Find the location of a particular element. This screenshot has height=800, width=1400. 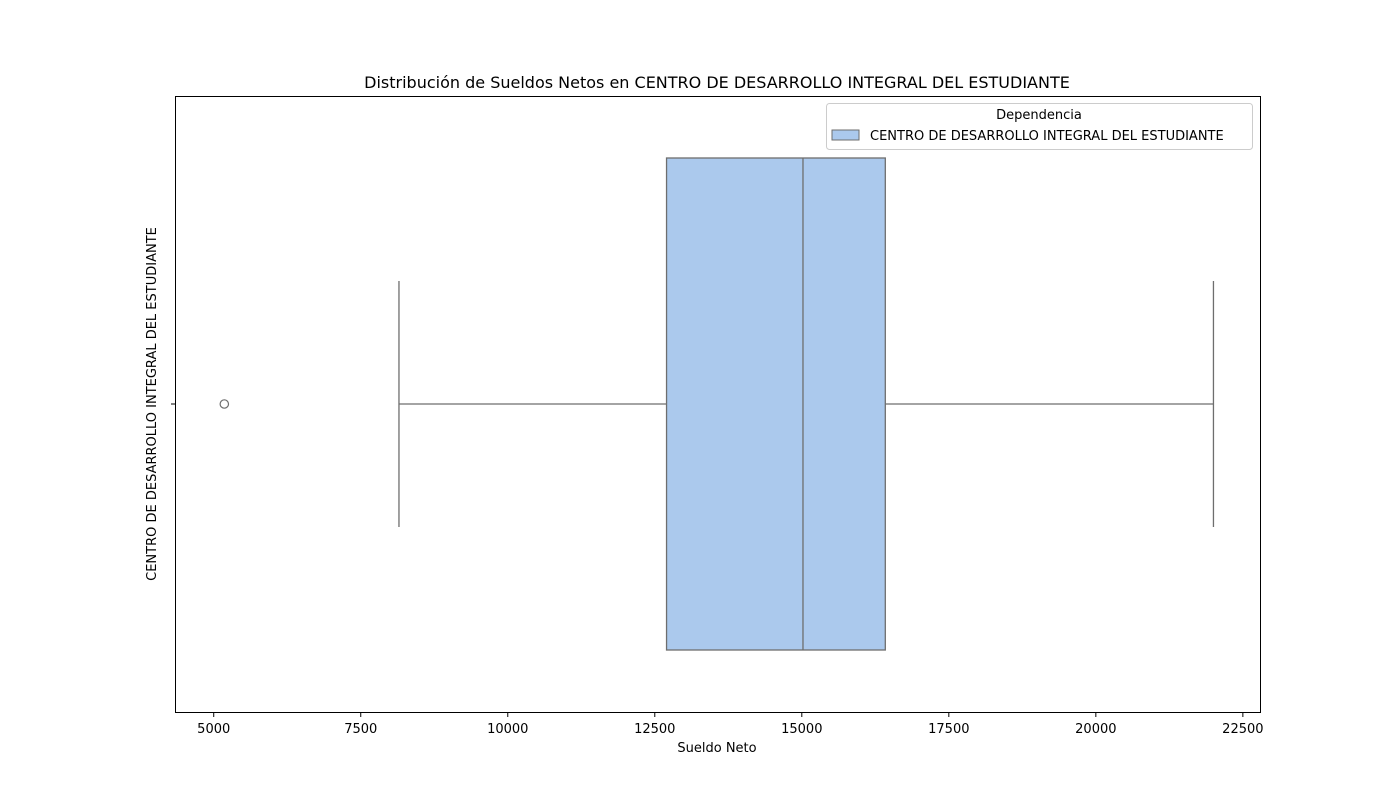

x-tick-label: 7500 is located at coordinates (360, 729).